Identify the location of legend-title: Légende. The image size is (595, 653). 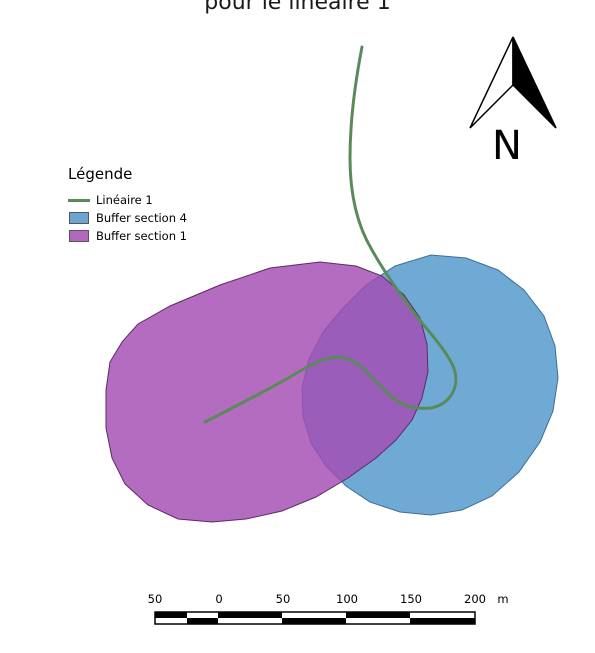
(100, 174).